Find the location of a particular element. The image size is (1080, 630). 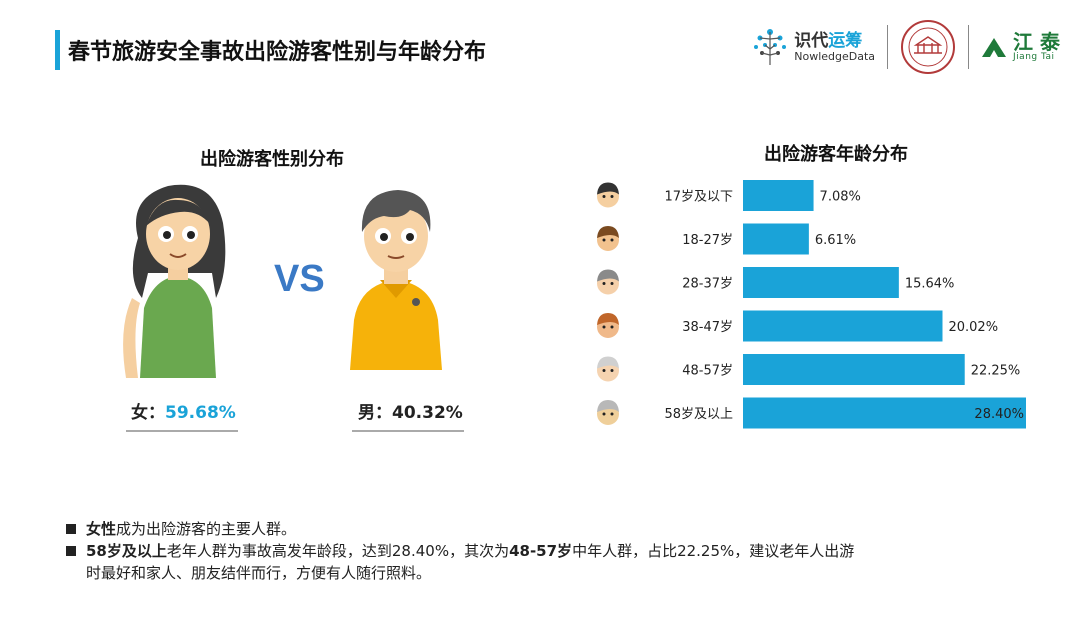

age-section-title: 出险游客年龄分布 is located at coordinates (836, 154).